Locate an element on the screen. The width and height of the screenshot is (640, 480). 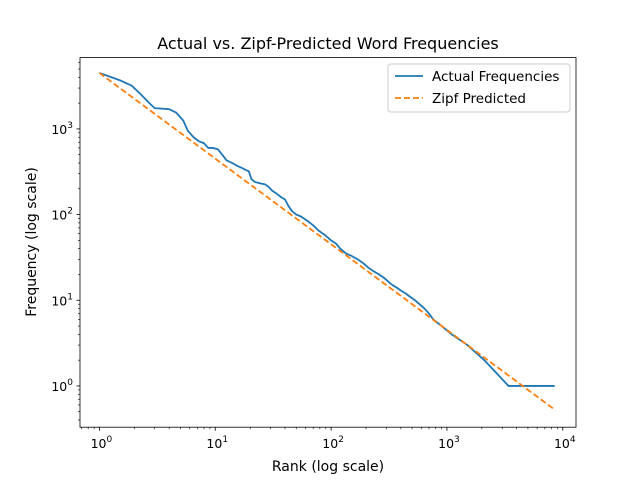
y-tick-label: 103 is located at coordinates (62, 129).